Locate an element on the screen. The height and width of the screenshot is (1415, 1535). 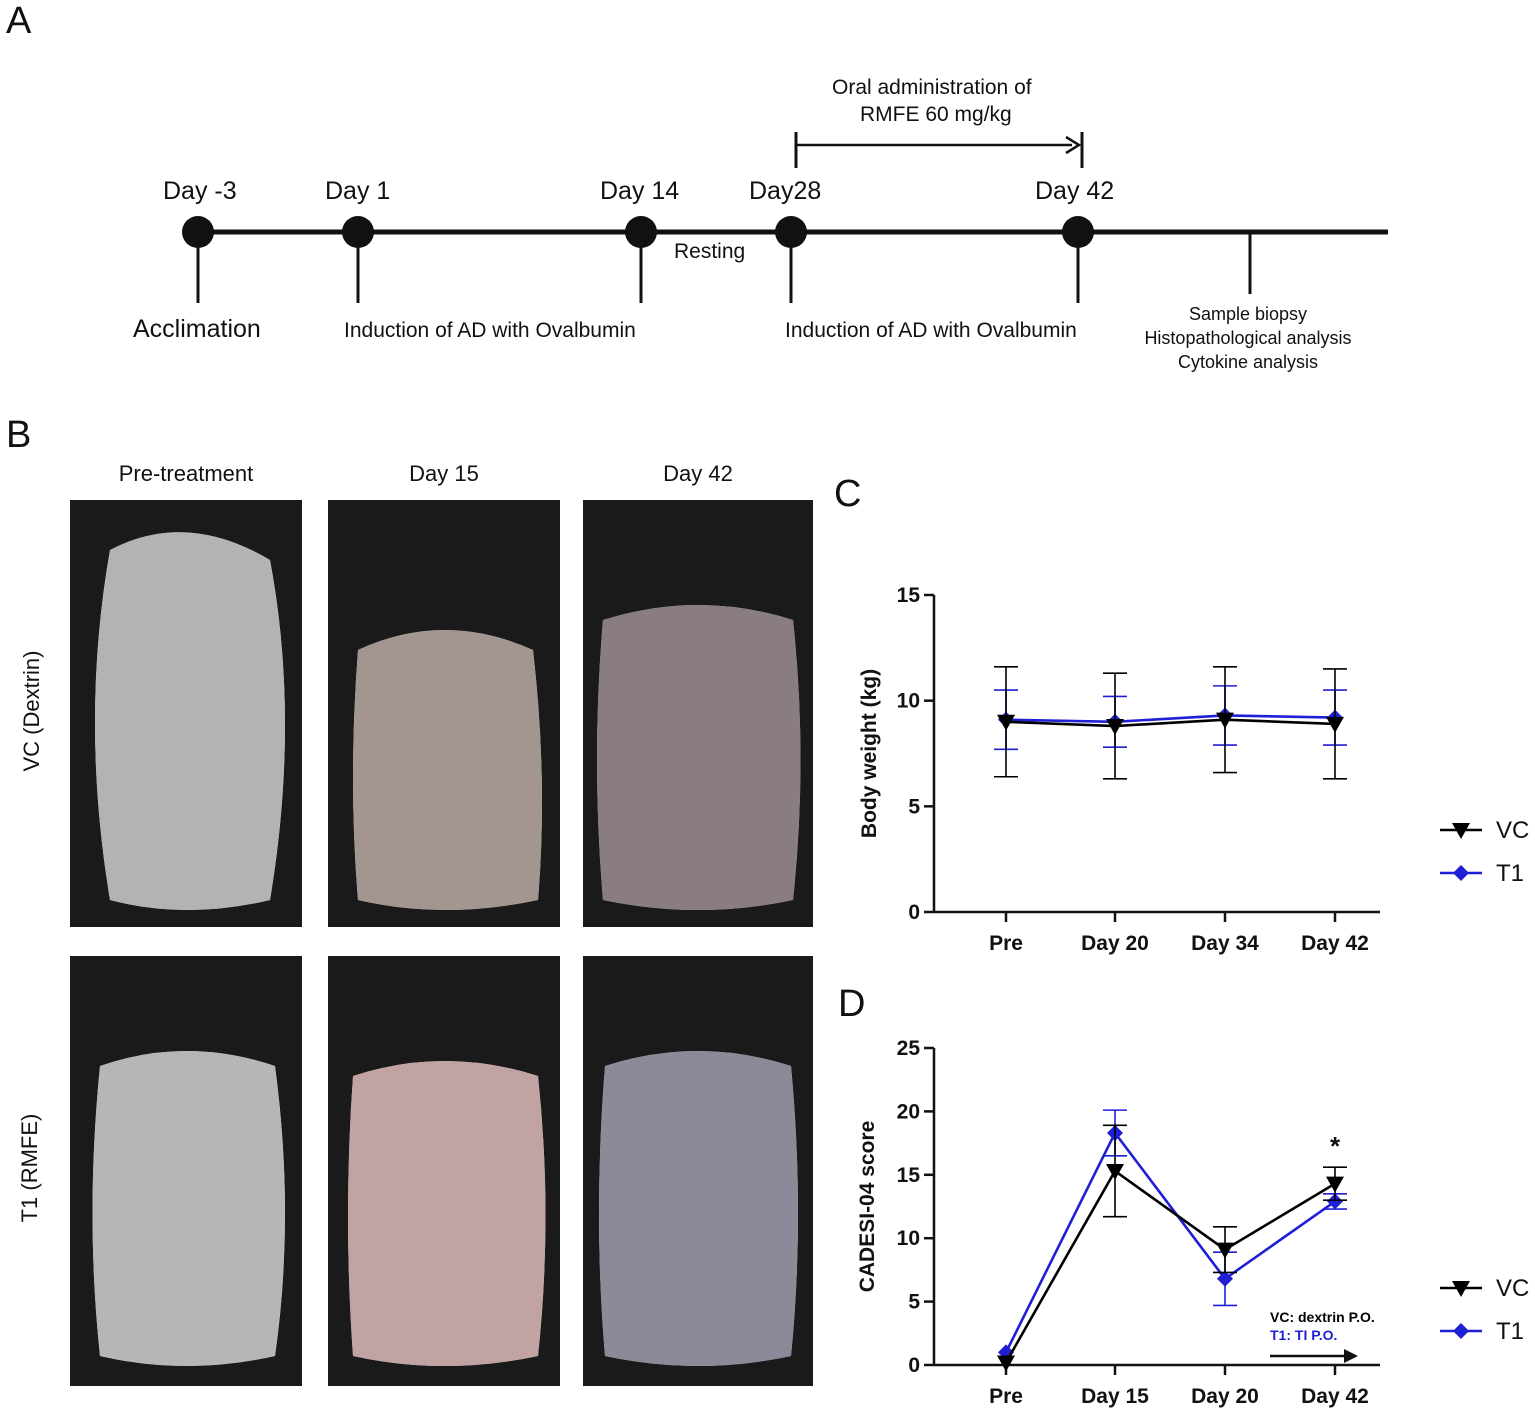
histopathology-label: Histopathological analysis is located at coordinates (1248, 338).